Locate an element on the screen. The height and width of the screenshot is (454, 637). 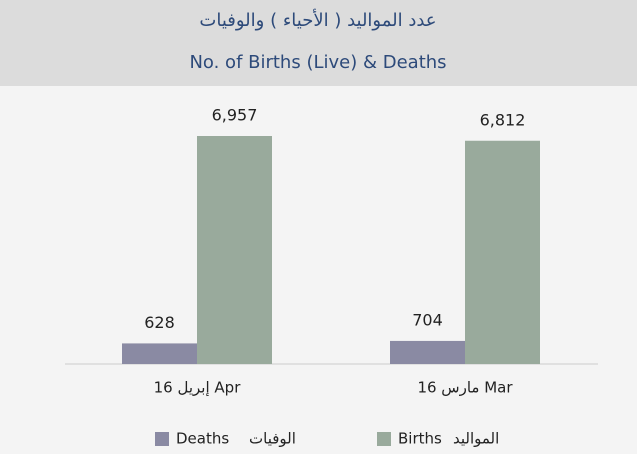
x-tick-label: إبريل 16 Apr is located at coordinates (198, 388).